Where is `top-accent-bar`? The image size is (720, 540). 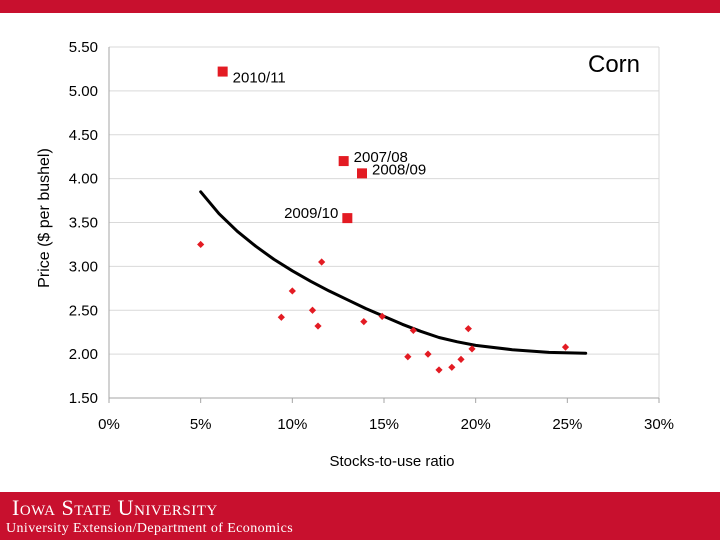 top-accent-bar is located at coordinates (360, 6).